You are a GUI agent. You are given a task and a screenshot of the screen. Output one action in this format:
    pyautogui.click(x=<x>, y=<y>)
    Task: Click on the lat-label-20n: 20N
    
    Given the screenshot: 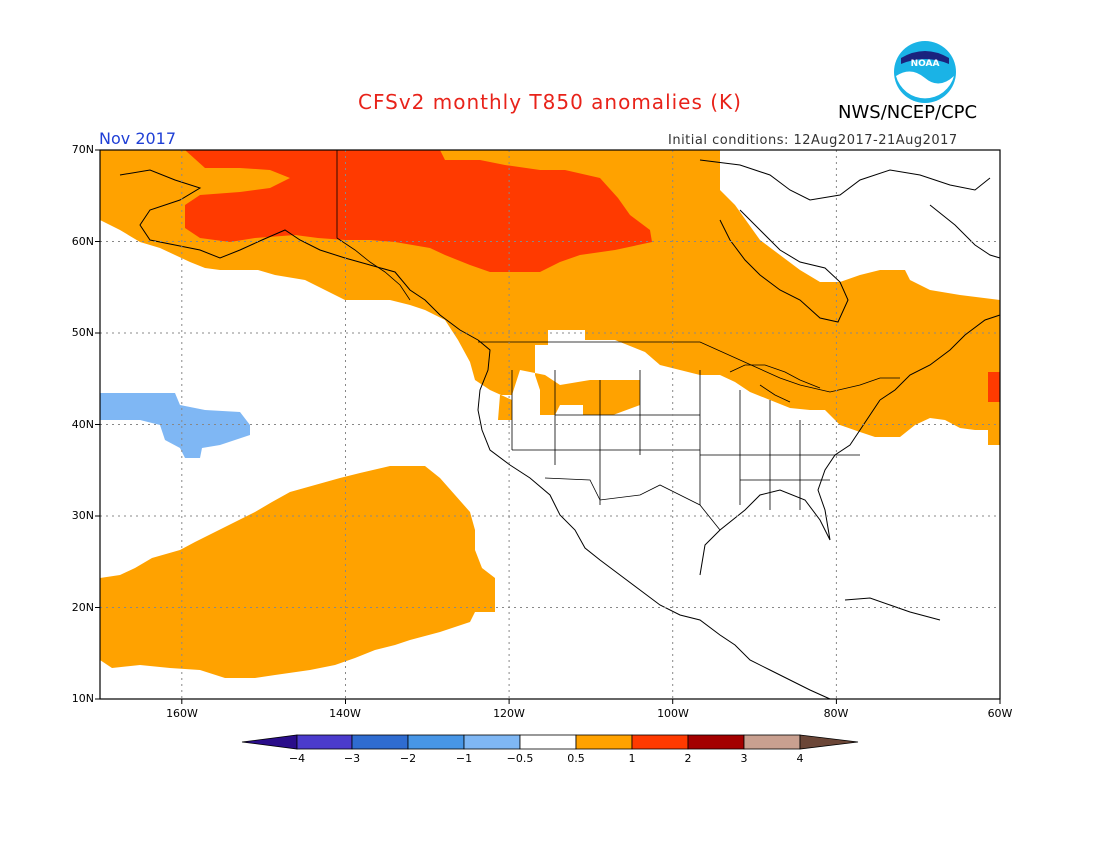 What is the action you would take?
    pyautogui.click(x=82, y=607)
    